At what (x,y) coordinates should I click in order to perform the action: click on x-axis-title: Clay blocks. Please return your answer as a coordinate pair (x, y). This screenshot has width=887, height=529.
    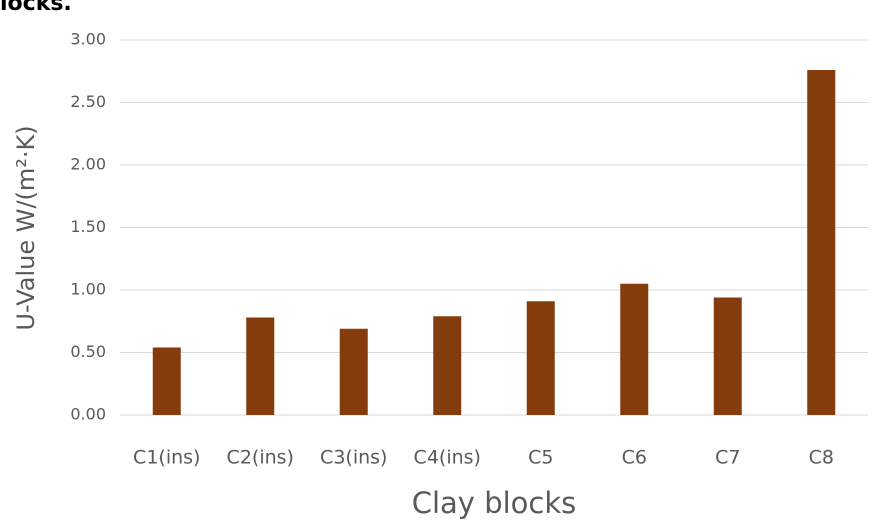
    Looking at the image, I should click on (494, 503).